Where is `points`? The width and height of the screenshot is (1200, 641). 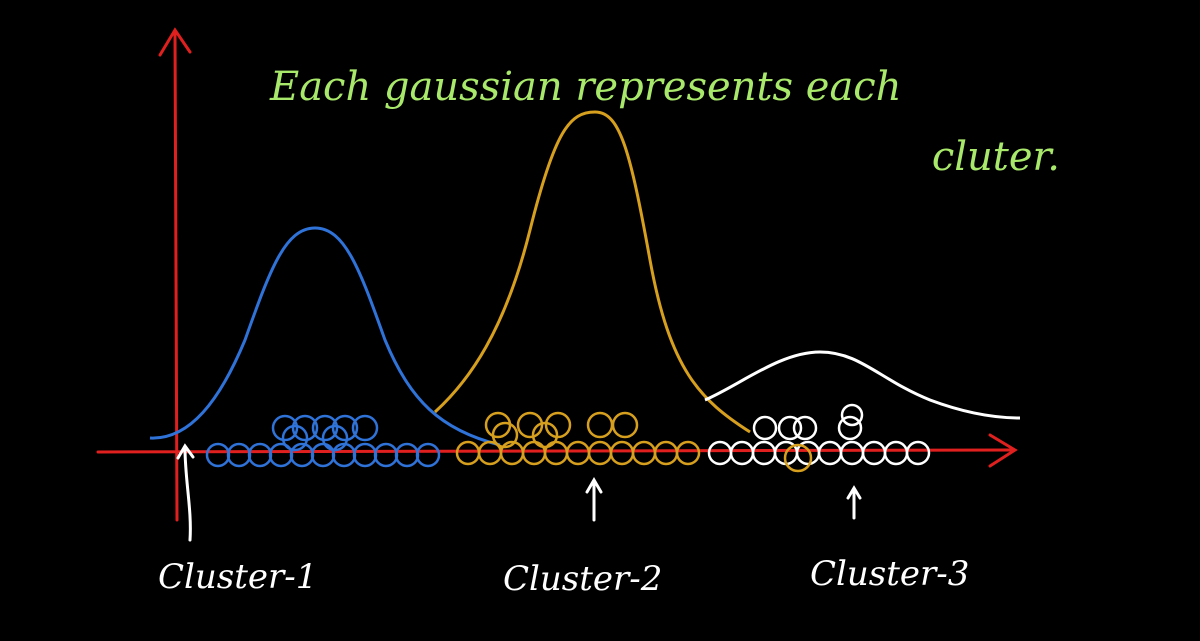
points is located at coordinates (568, 438).